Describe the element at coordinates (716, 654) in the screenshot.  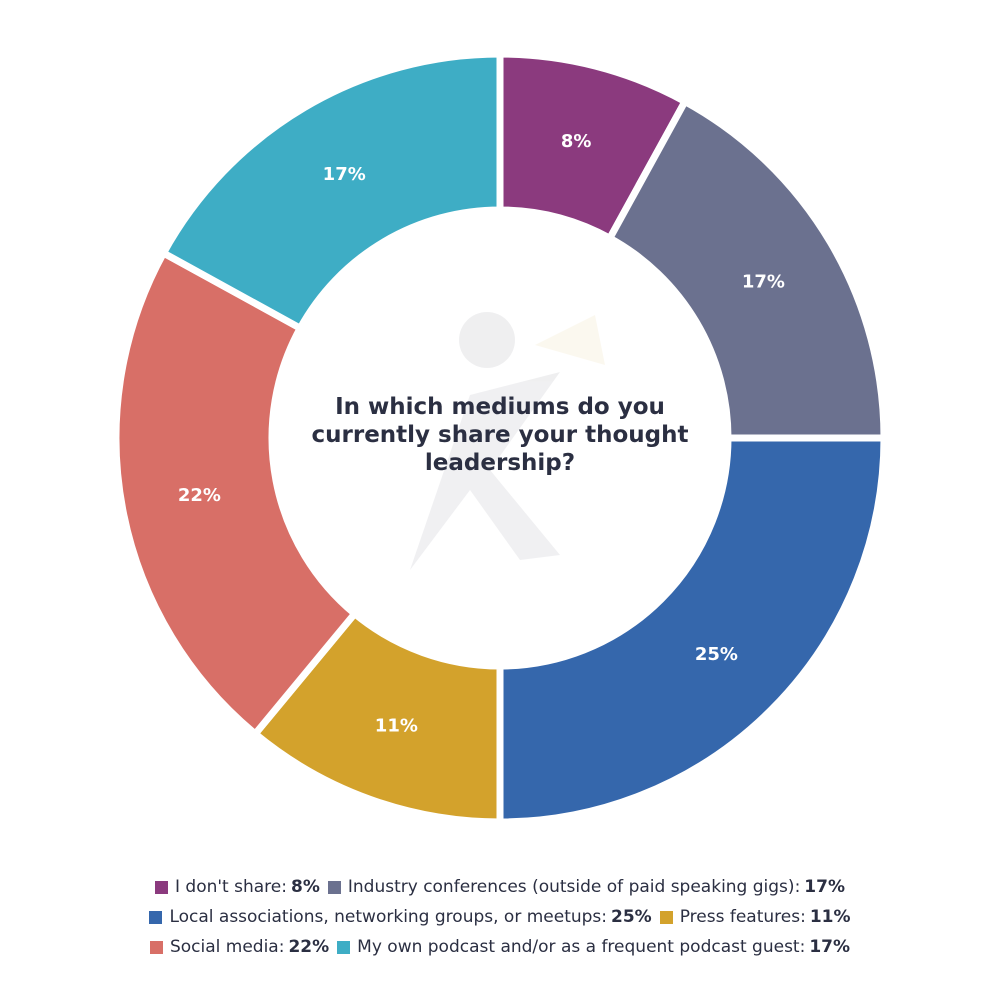
I see `slice-data-label: 25%` at that location.